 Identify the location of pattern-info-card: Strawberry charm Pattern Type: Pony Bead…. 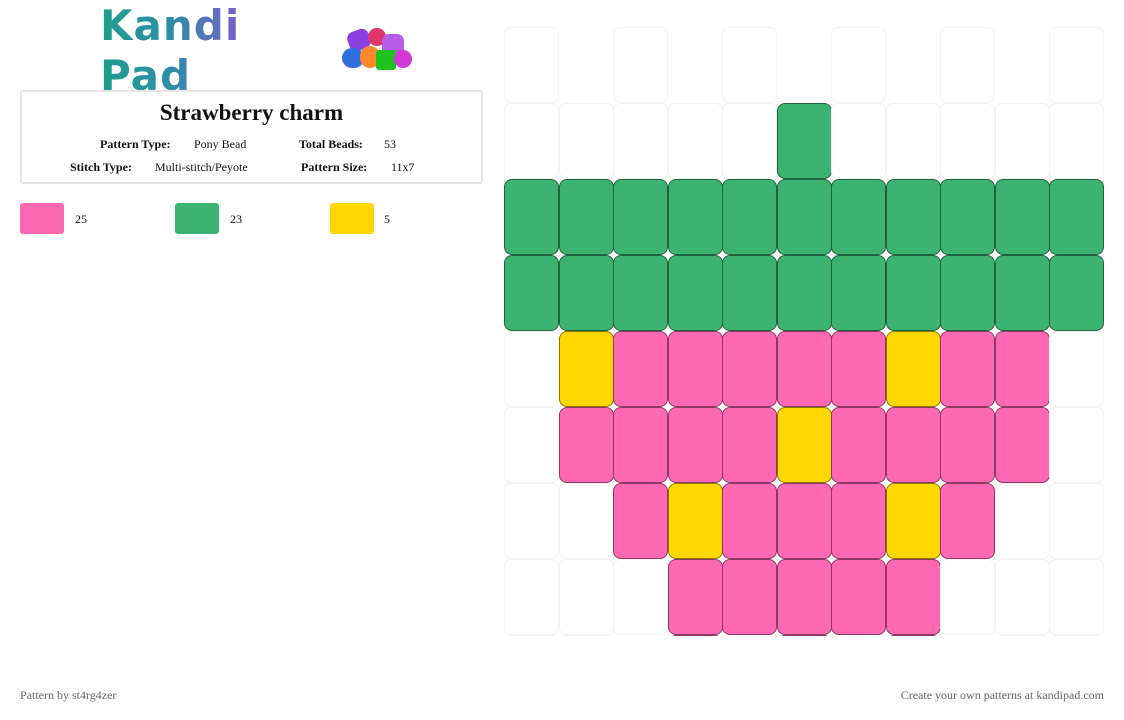
(251, 137).